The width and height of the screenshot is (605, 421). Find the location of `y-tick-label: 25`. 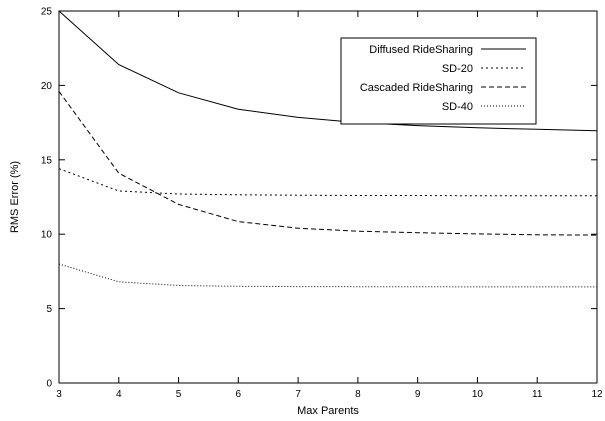

y-tick-label: 25 is located at coordinates (47, 12).